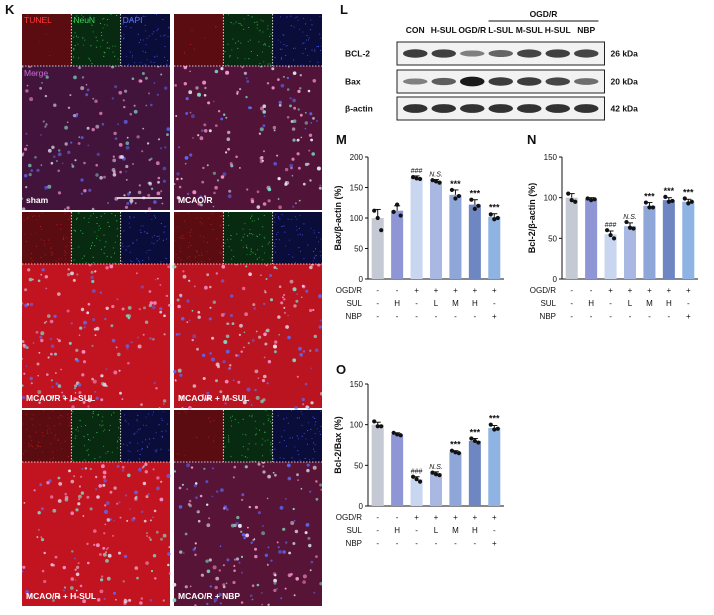  What do you see at coordinates (494, 208) in the screenshot?
I see `significance-label: ***` at bounding box center [494, 208].